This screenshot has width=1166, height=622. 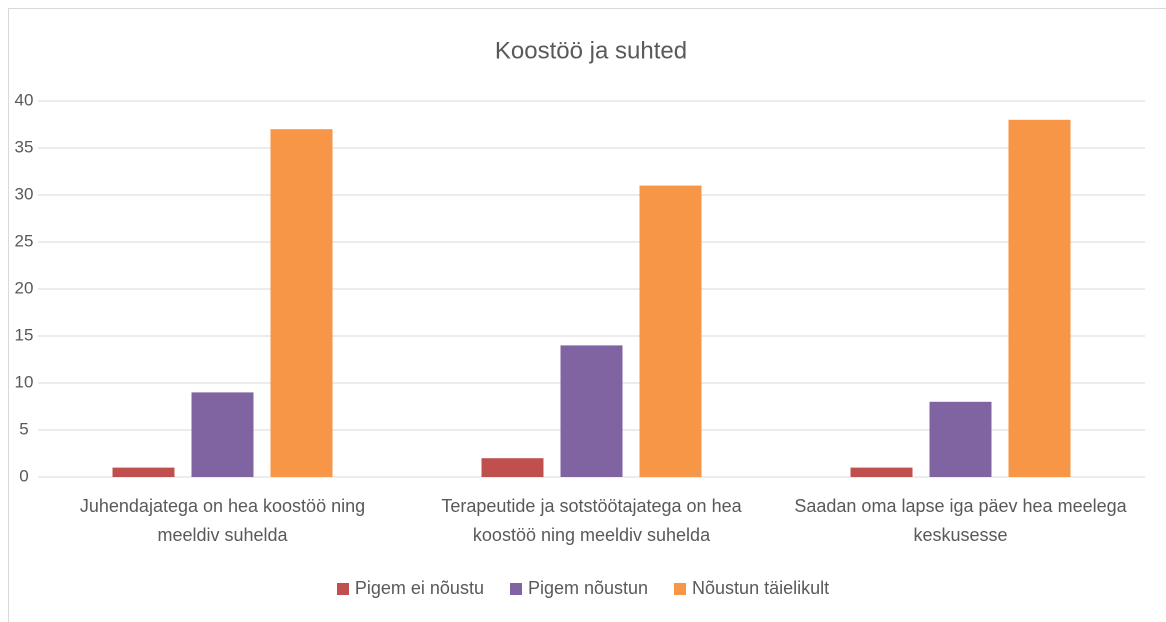 What do you see at coordinates (591, 50) in the screenshot?
I see `chart-title: Koostöö ja suhted` at bounding box center [591, 50].